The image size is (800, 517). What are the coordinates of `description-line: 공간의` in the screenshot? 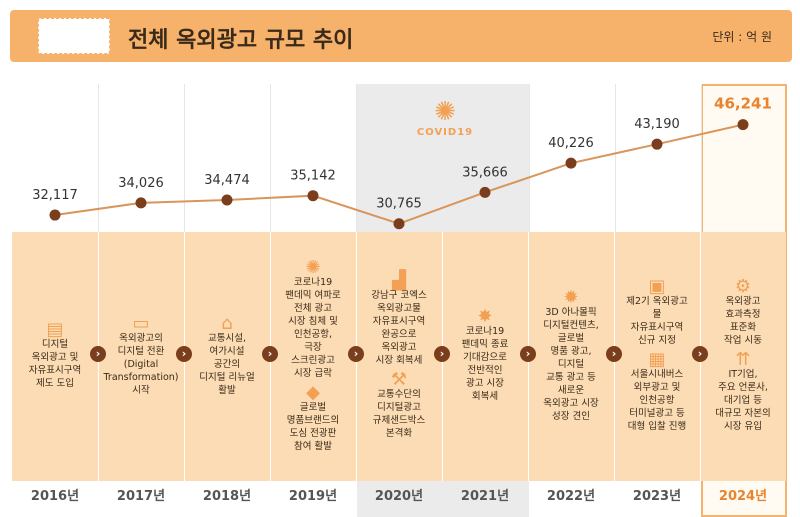 It's located at (227, 364).